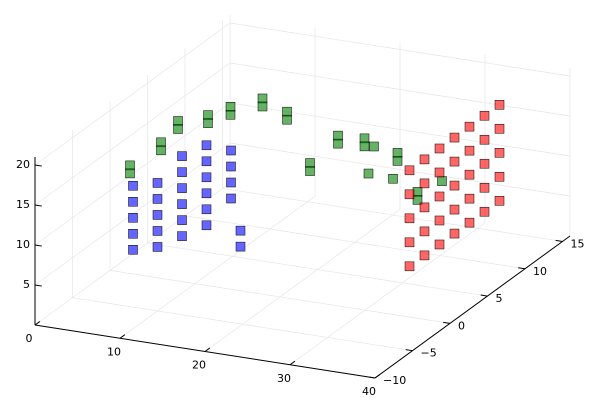 This screenshot has height=400, width=600. What do you see at coordinates (199, 365) in the screenshot?
I see `x-tick-label: 20` at bounding box center [199, 365].